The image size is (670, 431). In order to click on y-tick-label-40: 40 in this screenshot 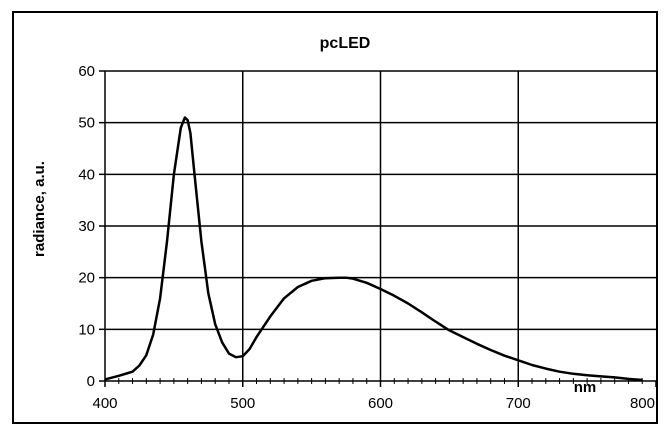, I will do `click(86, 174)`.